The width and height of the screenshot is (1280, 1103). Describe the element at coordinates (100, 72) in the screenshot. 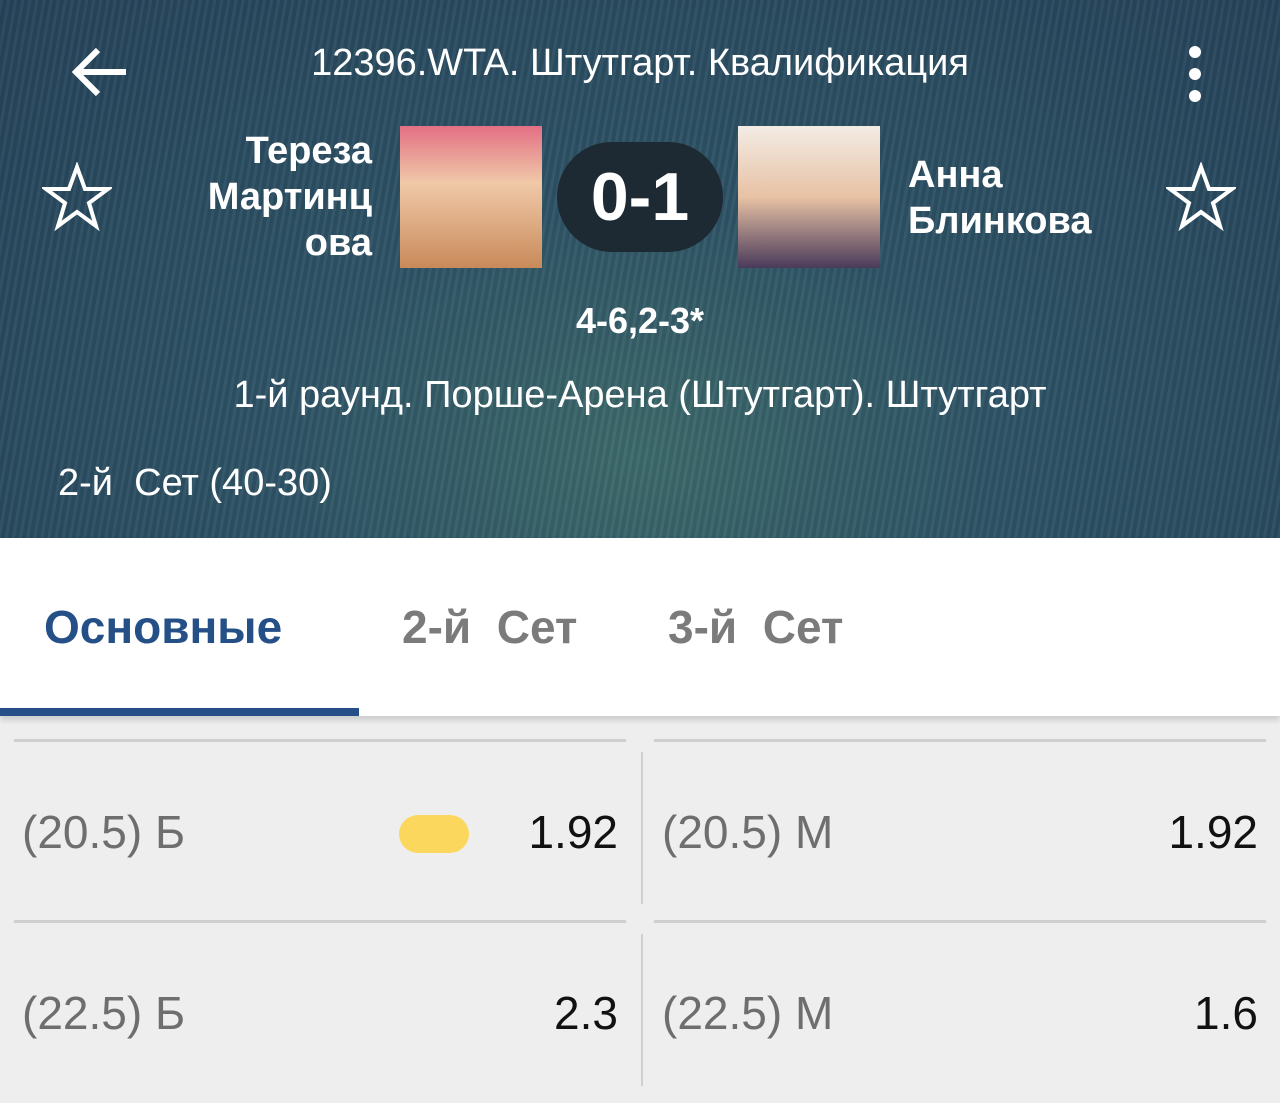

I see `back-arrow-icon` at that location.